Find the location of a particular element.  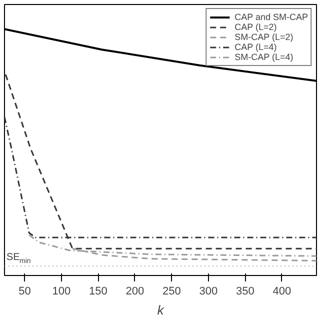

legend-label: CAP and SM-CAP is located at coordinates (271, 17).